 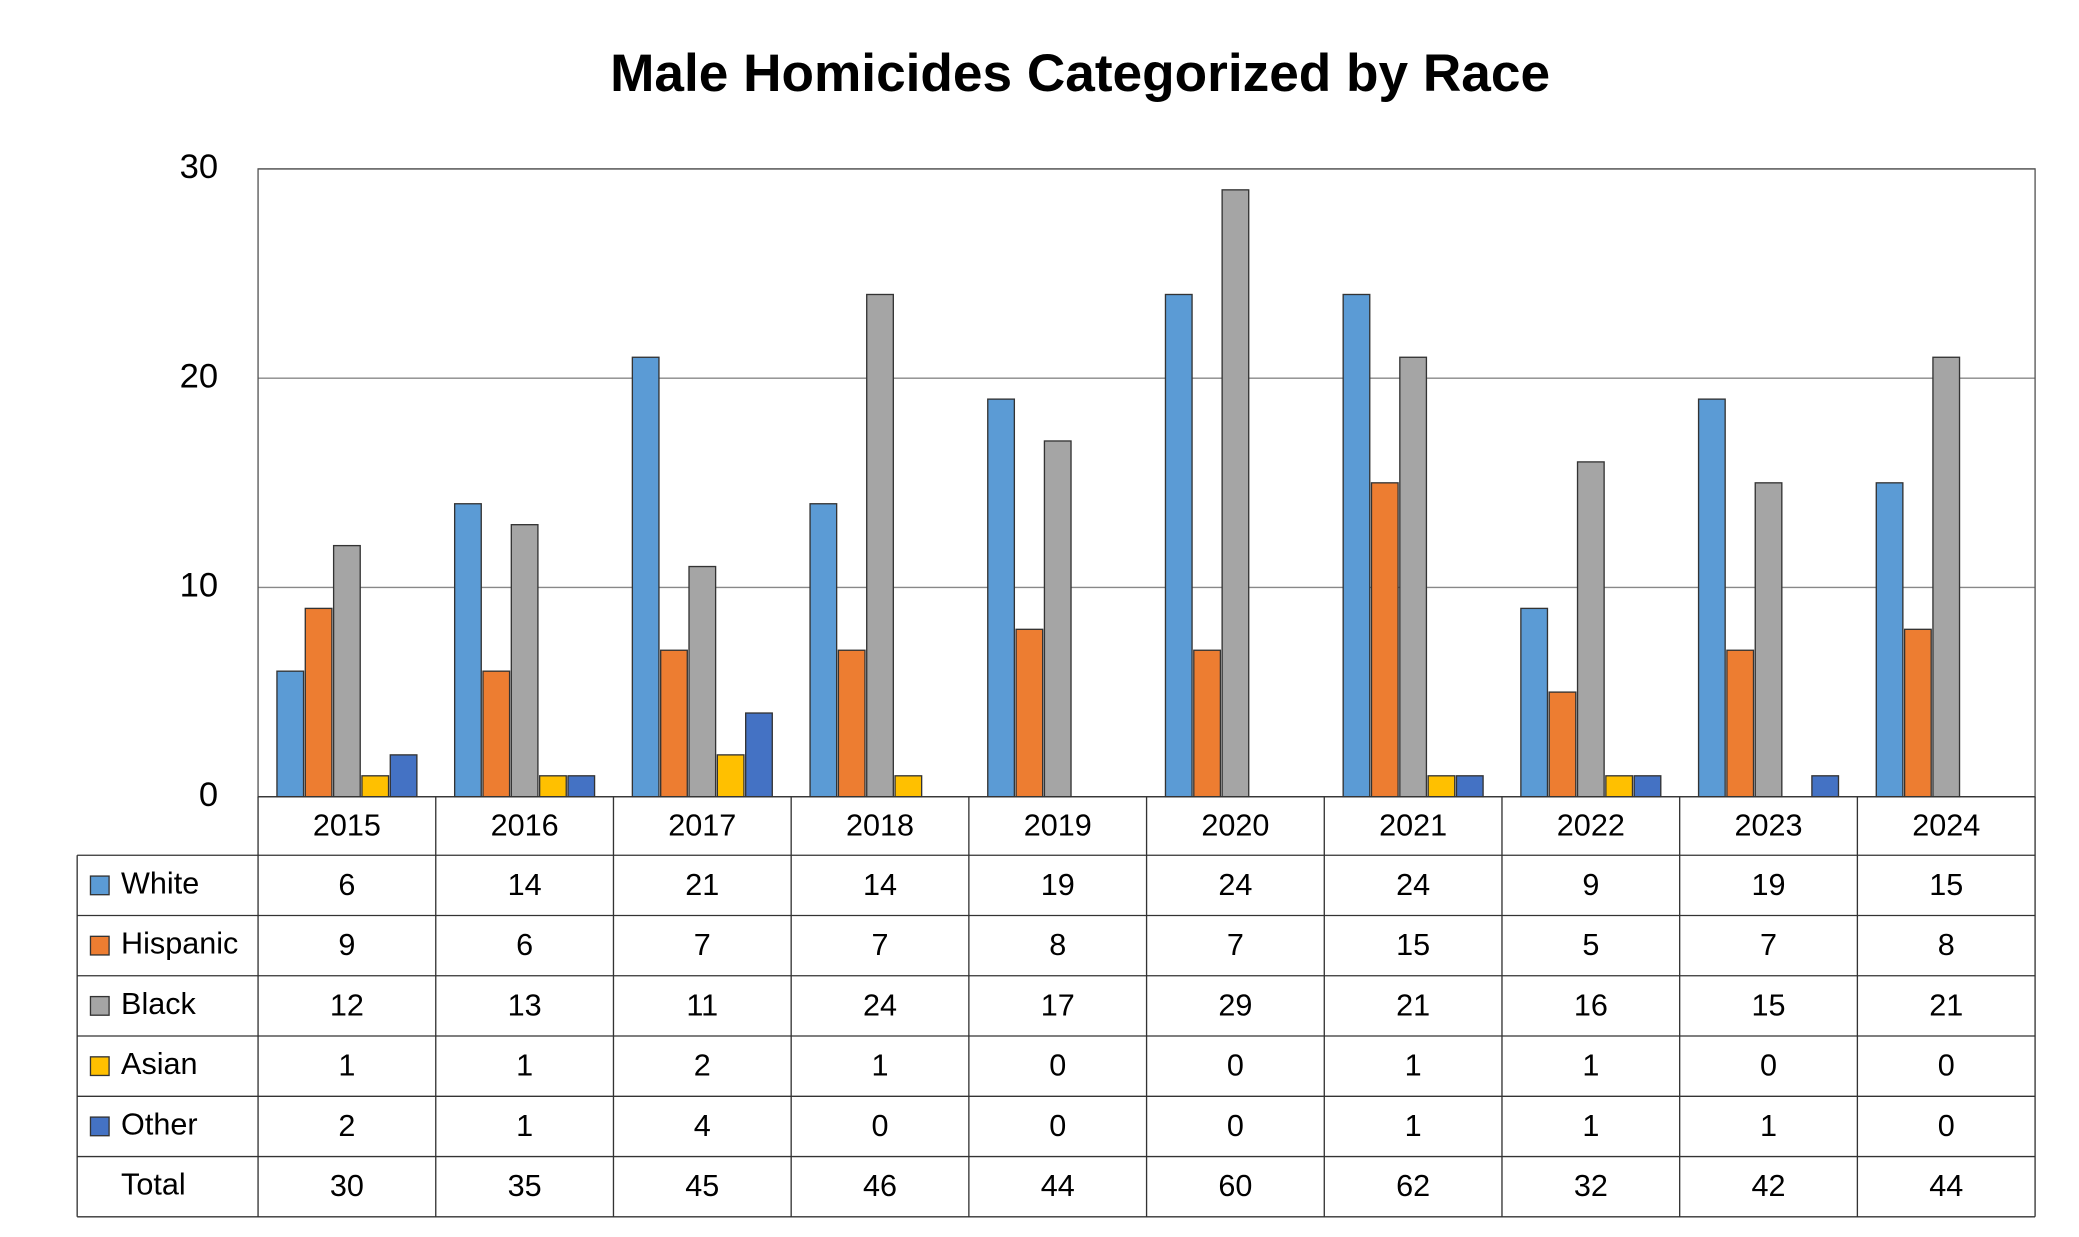 What do you see at coordinates (1080, 73) in the screenshot?
I see `chart-title: Male Homicides Categorized by Race` at bounding box center [1080, 73].